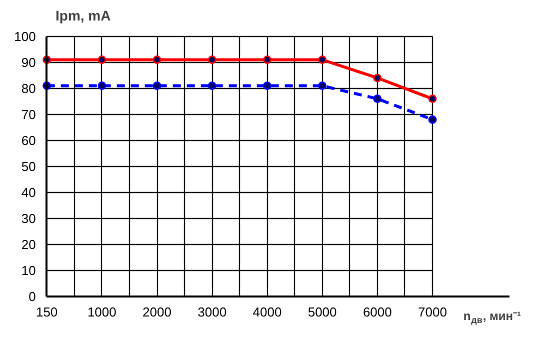 This screenshot has height=343, width=555. Describe the element at coordinates (28, 166) in the screenshot. I see `y-tick-label: 50` at that location.